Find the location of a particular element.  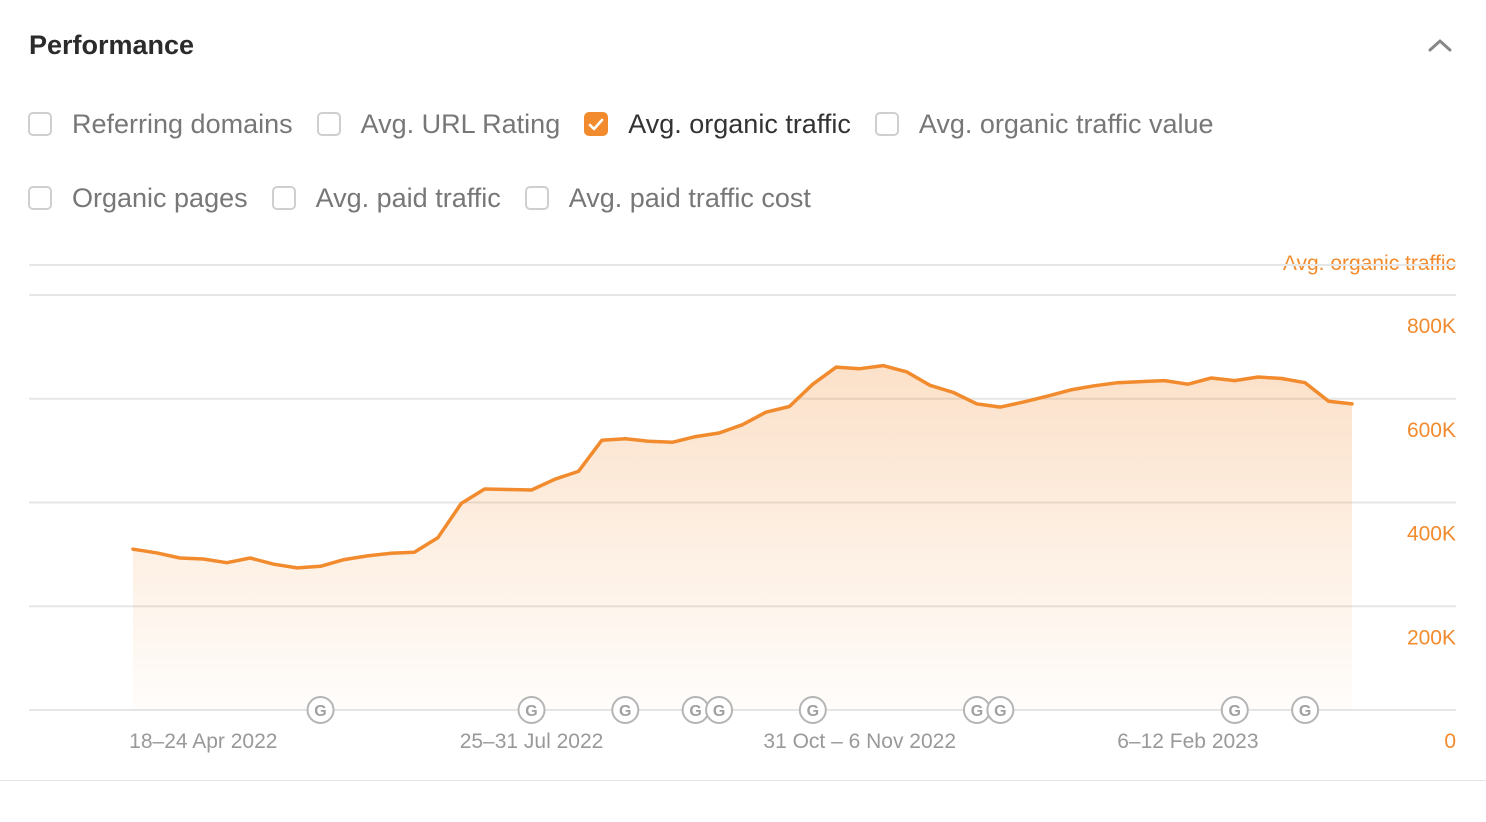

option-label: Avg. organic traffic value is located at coordinates (1066, 123).